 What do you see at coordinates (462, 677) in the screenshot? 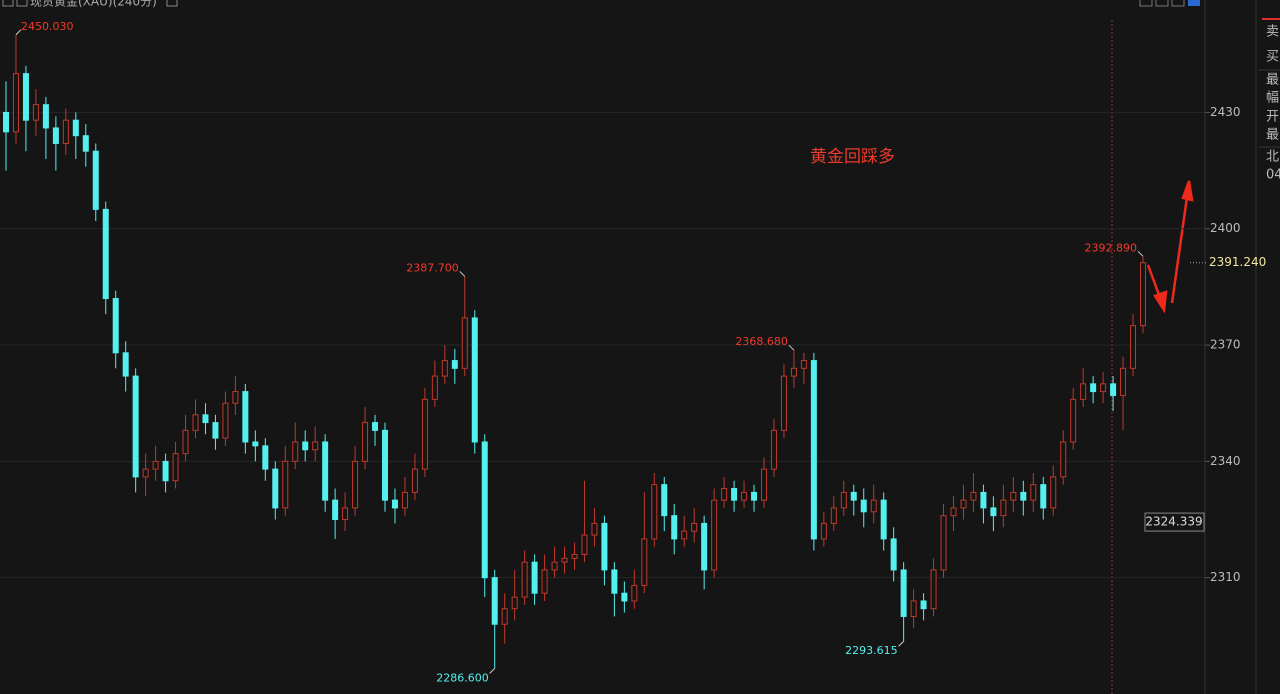
I see `price-label: 2286.600` at bounding box center [462, 677].